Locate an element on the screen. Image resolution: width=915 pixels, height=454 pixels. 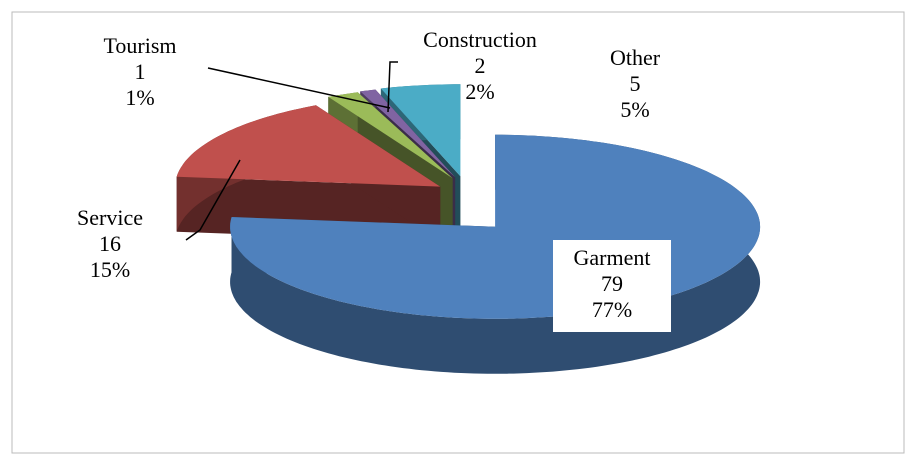
value-label: 1 is located at coordinates (140, 71).